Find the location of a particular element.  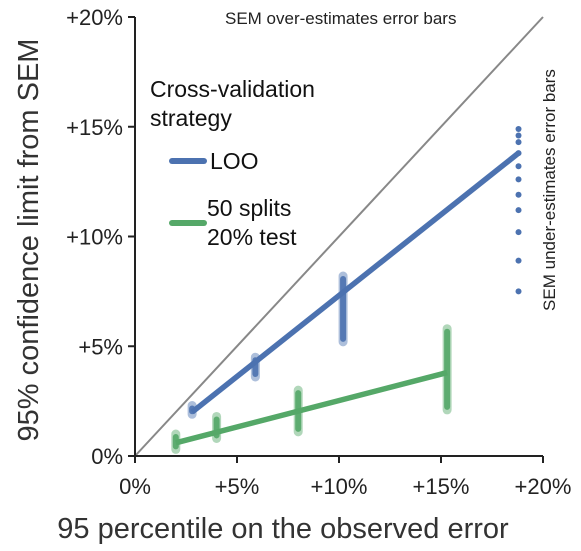

fit-line is located at coordinates (311, 407).